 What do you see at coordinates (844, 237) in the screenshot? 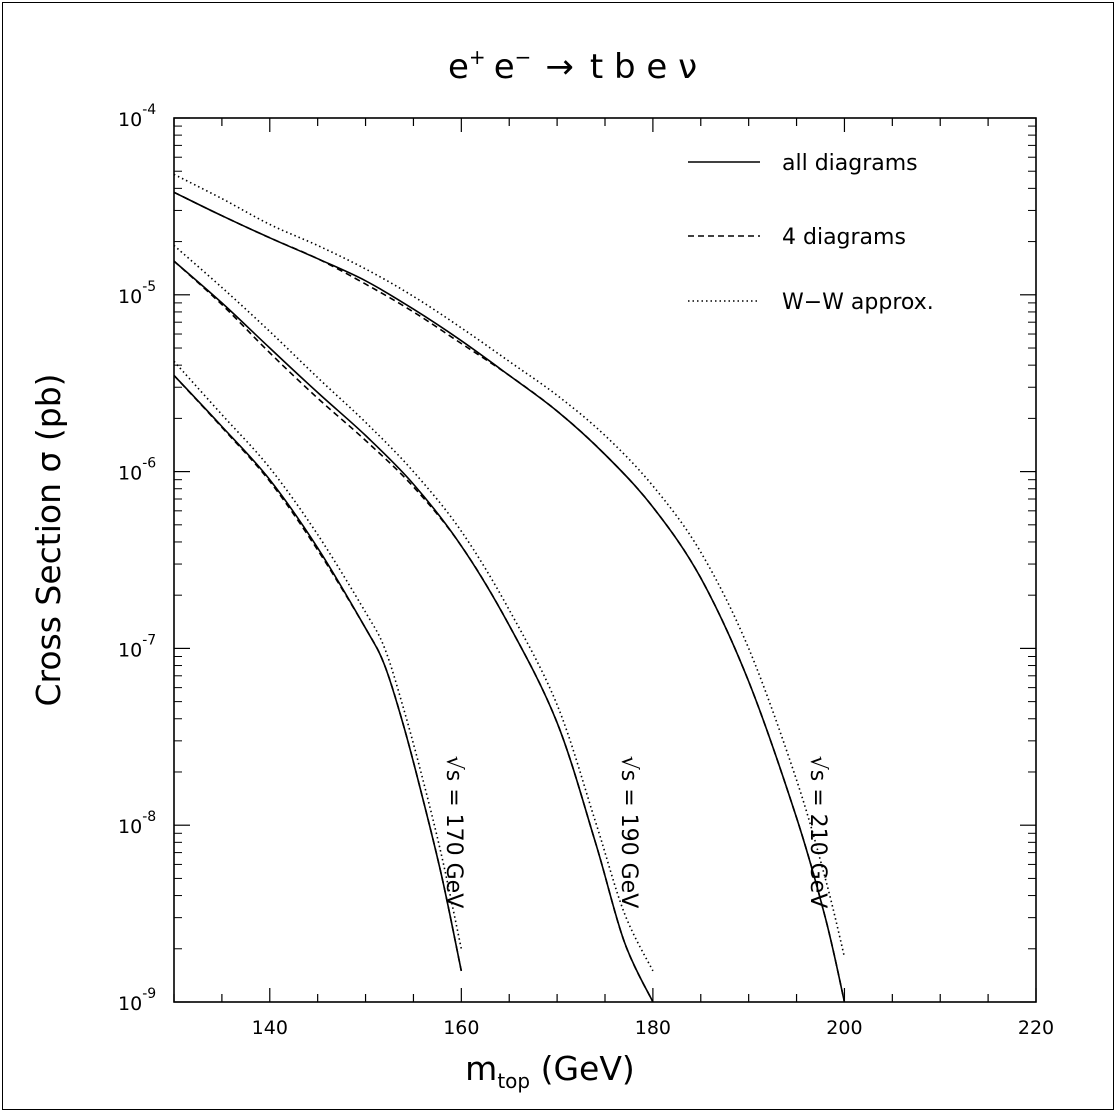
I see `legend-label-4-diagrams: 4 diagrams` at bounding box center [844, 237].